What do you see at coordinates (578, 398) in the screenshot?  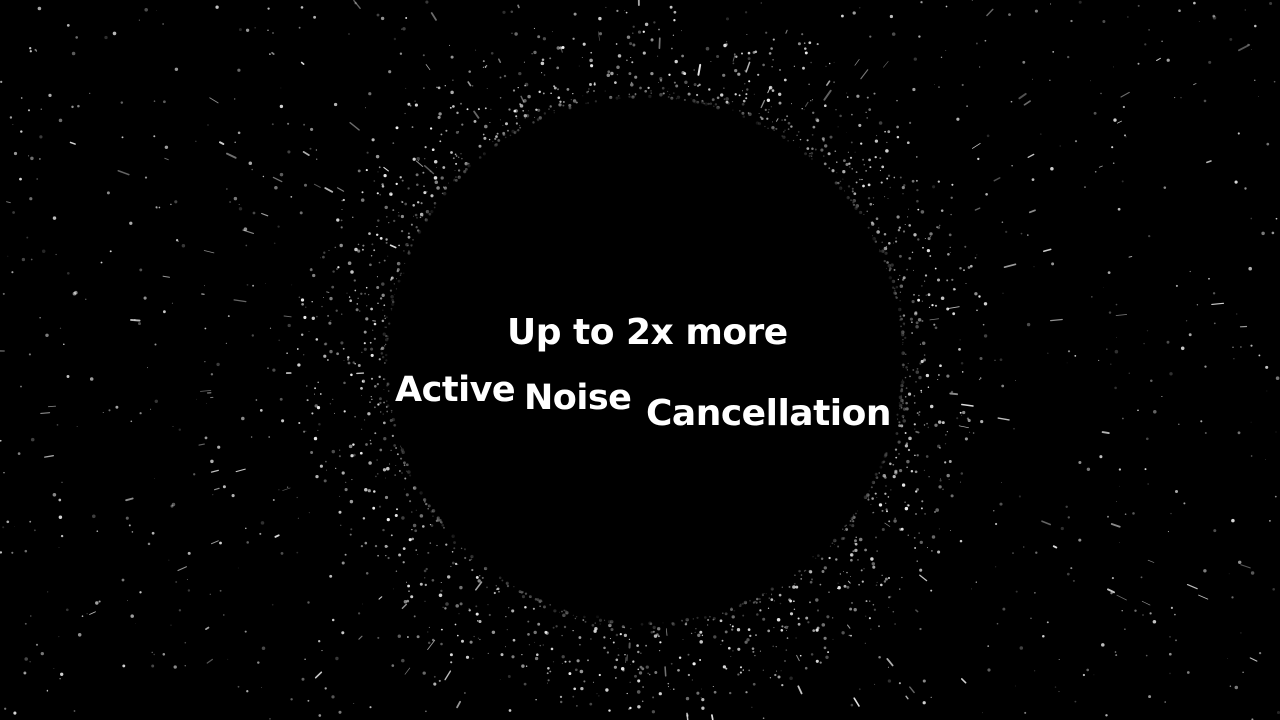 I see `headline-word-noise: Noise` at bounding box center [578, 398].